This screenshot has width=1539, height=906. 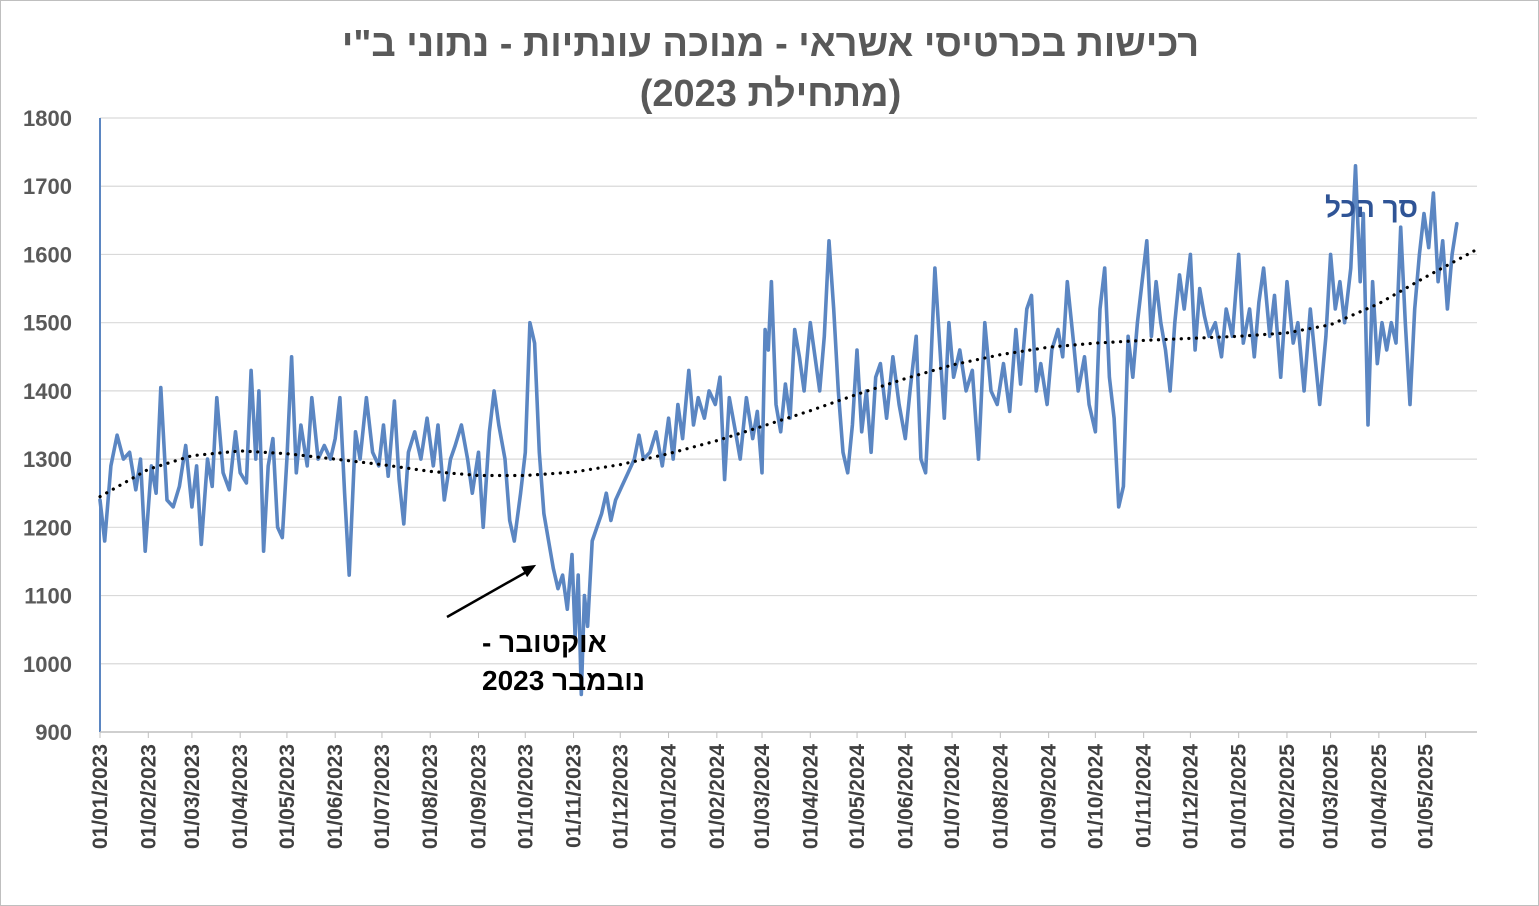 What do you see at coordinates (574, 796) in the screenshot?
I see `x-tick-label: 01/11/2023` at bounding box center [574, 796].